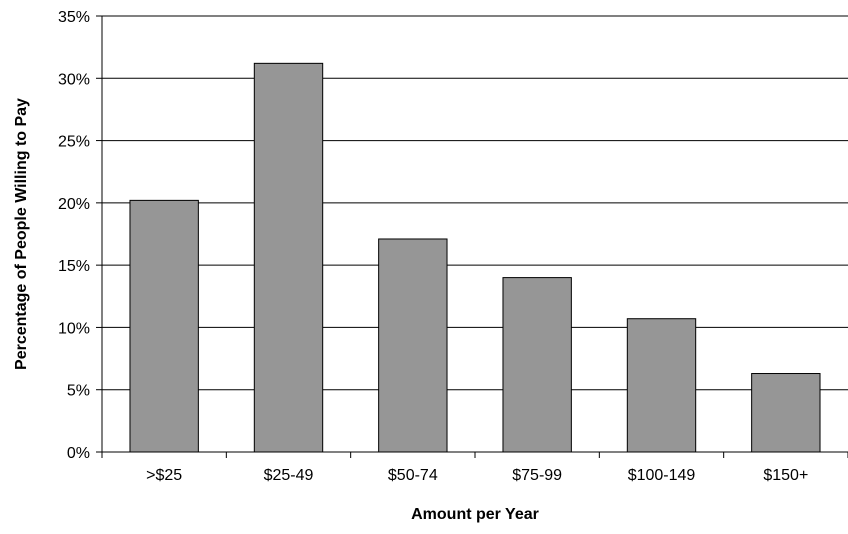 This screenshot has width=848, height=534. I want to click on y-tick-label: 20%, so click(74, 204).